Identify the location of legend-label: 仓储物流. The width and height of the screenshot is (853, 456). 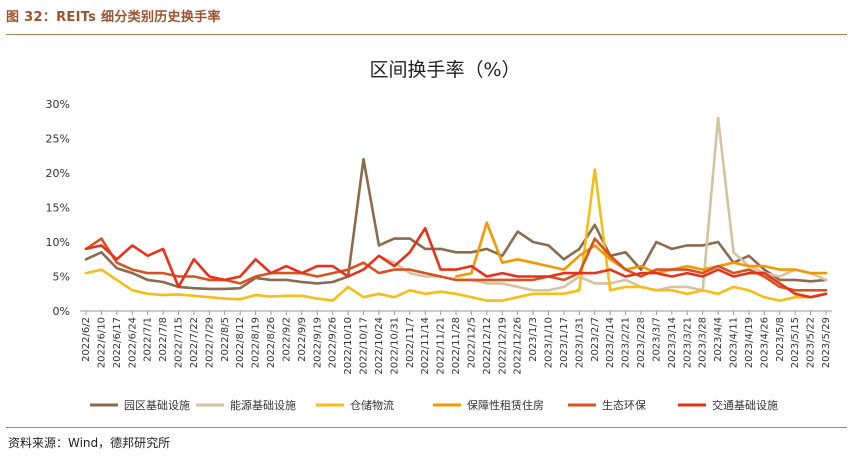
(372, 405).